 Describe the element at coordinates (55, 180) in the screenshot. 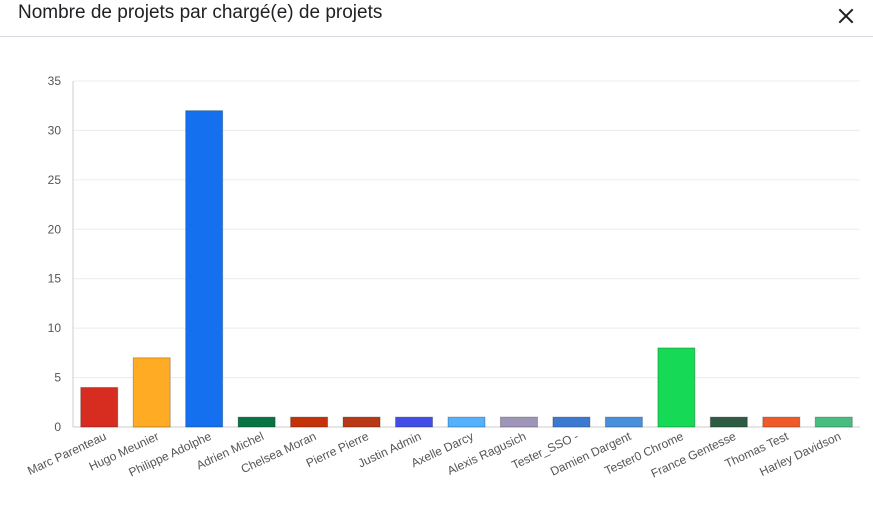

I see `y-tick-label: 25` at that location.